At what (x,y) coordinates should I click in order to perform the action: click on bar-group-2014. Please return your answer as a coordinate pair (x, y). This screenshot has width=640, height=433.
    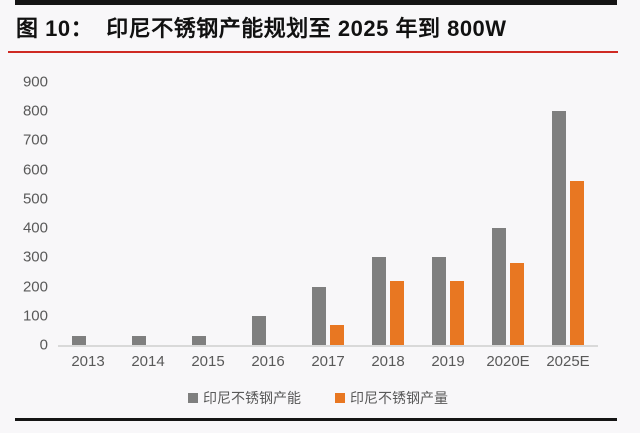
    Looking at the image, I should click on (148, 213).